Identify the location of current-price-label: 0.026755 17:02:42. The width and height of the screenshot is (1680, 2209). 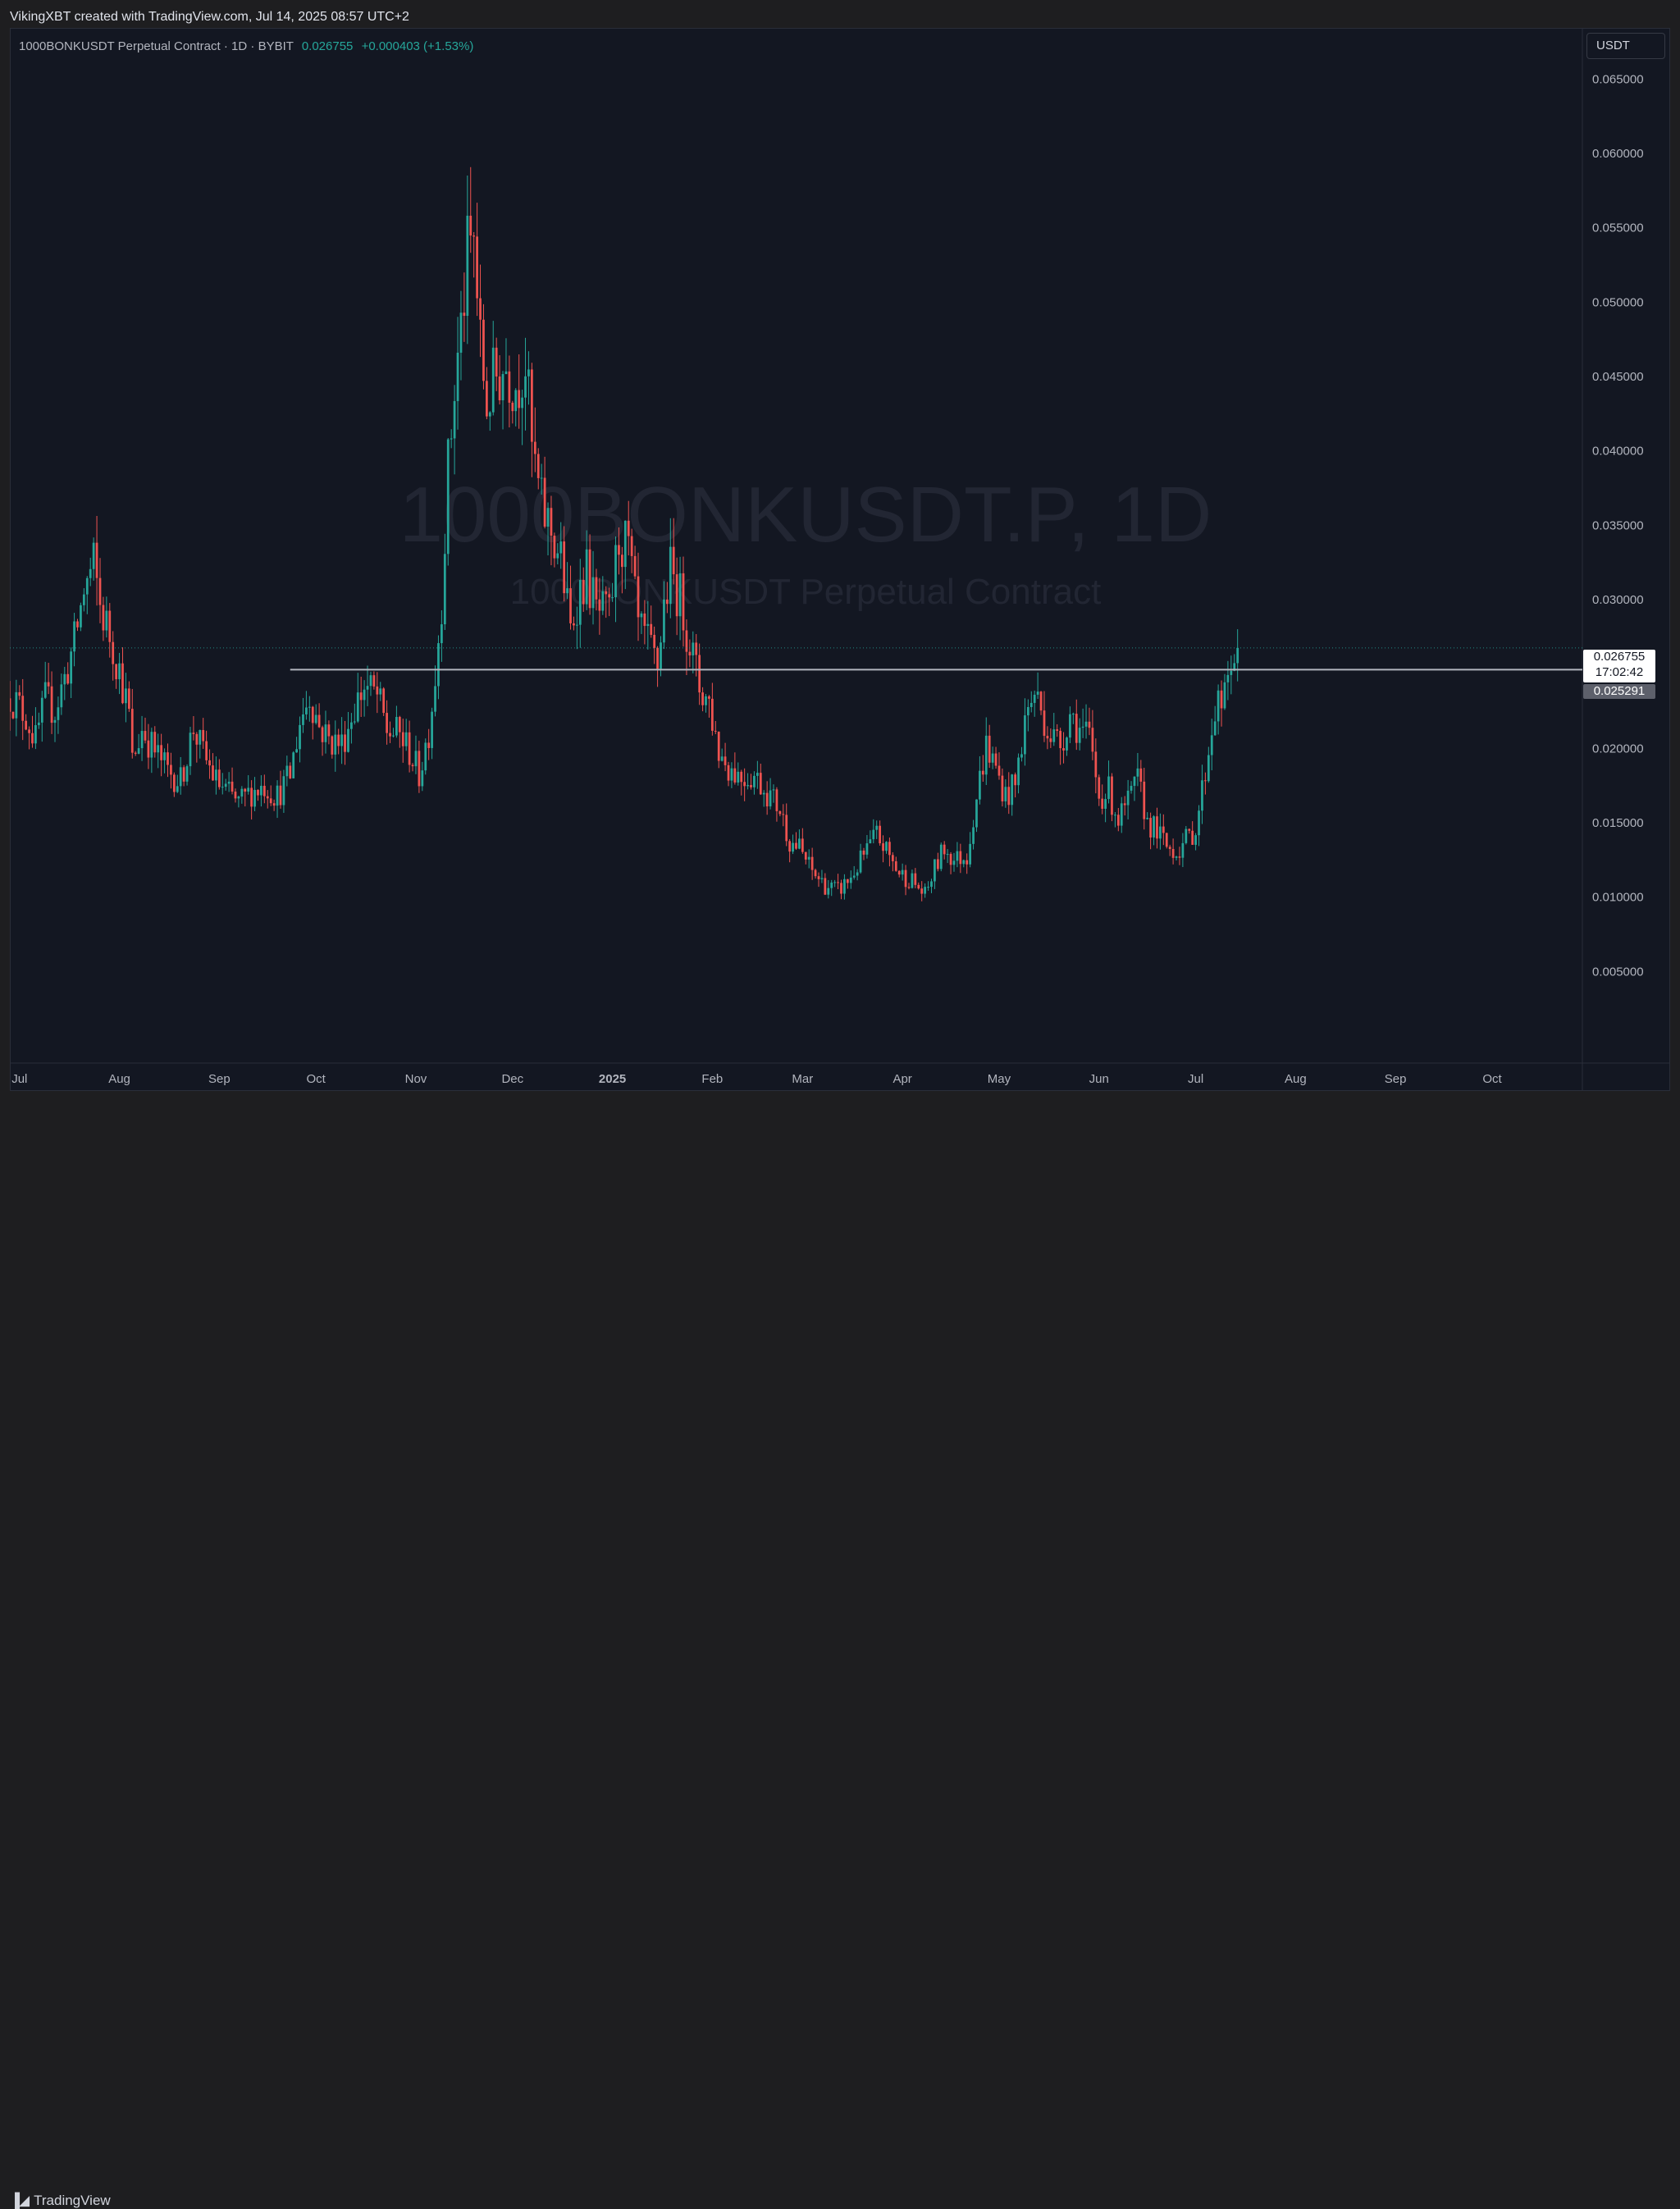
(1619, 666).